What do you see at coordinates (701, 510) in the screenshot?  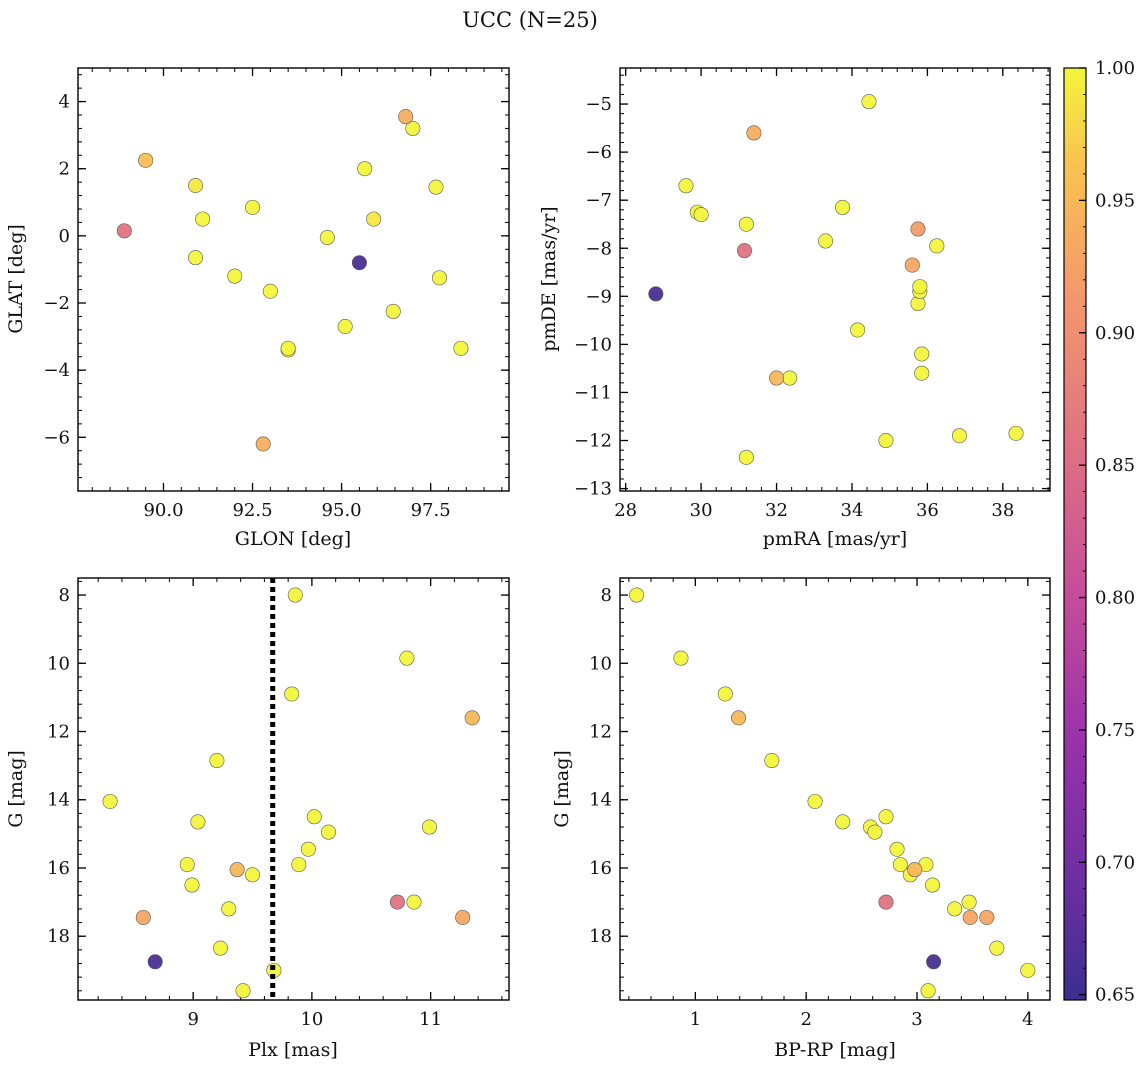 I see `x-tick-label: 30` at bounding box center [701, 510].